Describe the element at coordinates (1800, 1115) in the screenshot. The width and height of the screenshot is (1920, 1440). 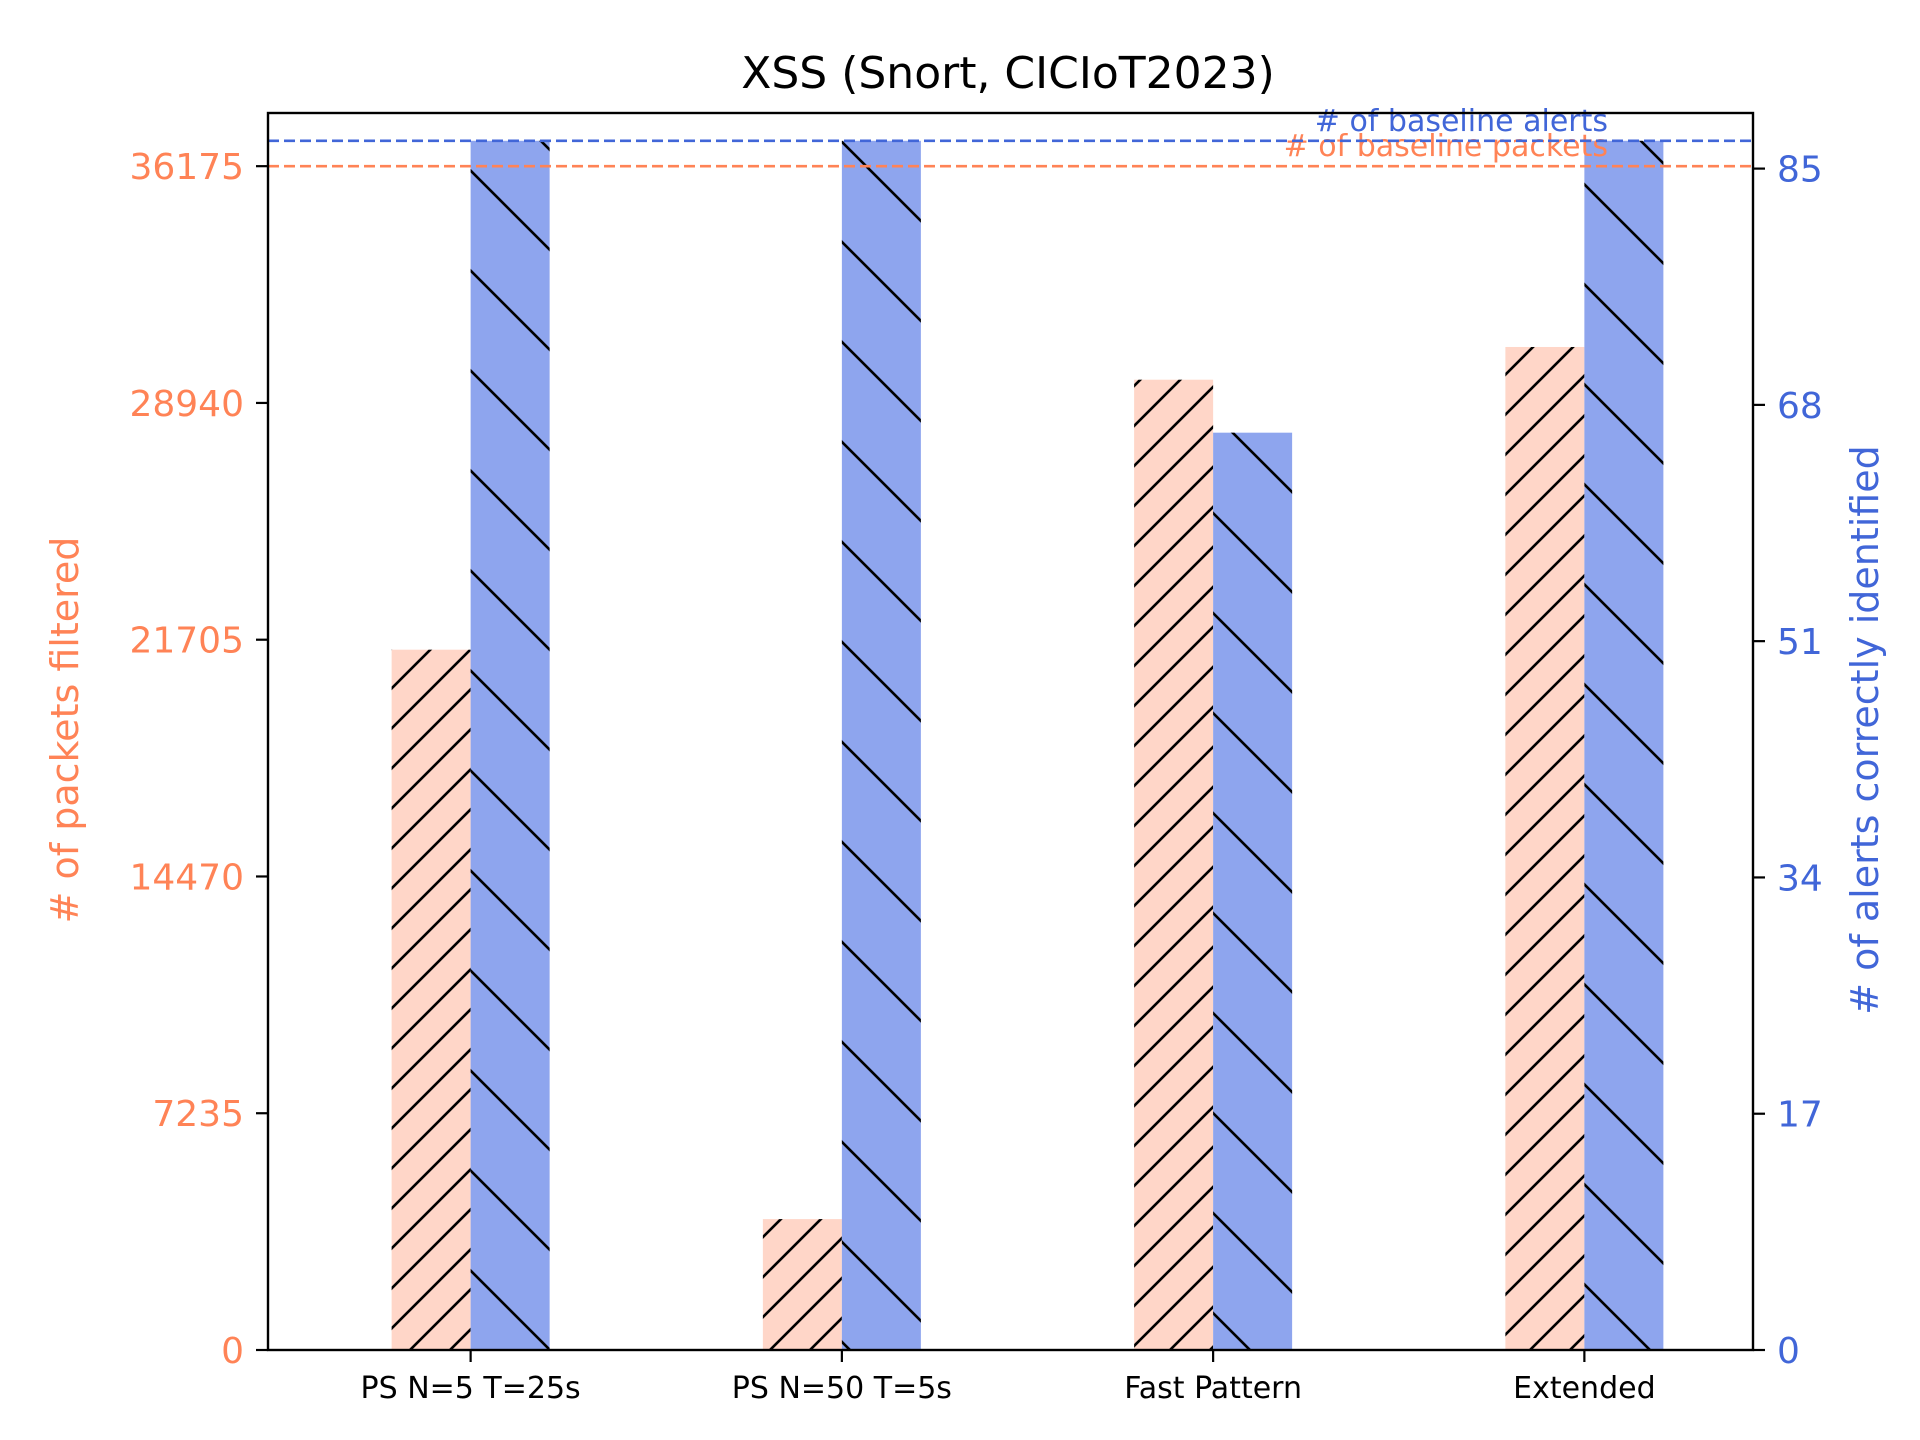
I see `right-tick-label: 17` at that location.